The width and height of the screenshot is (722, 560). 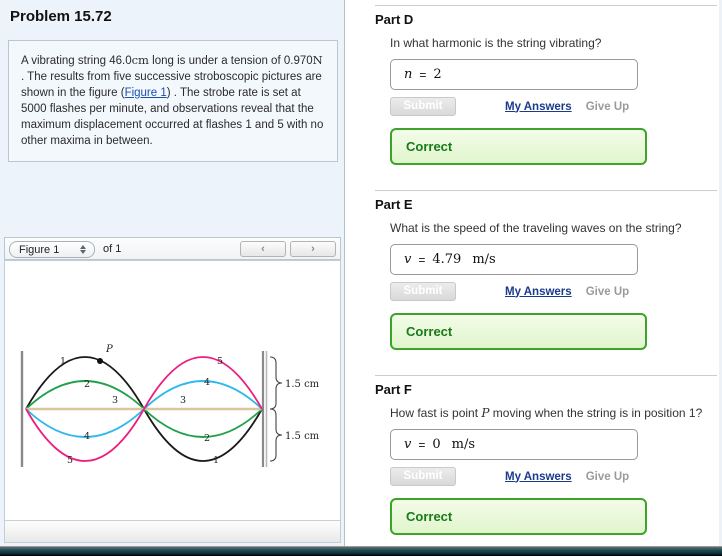 What do you see at coordinates (514, 74) in the screenshot?
I see `answer-input-n: n = 2` at bounding box center [514, 74].